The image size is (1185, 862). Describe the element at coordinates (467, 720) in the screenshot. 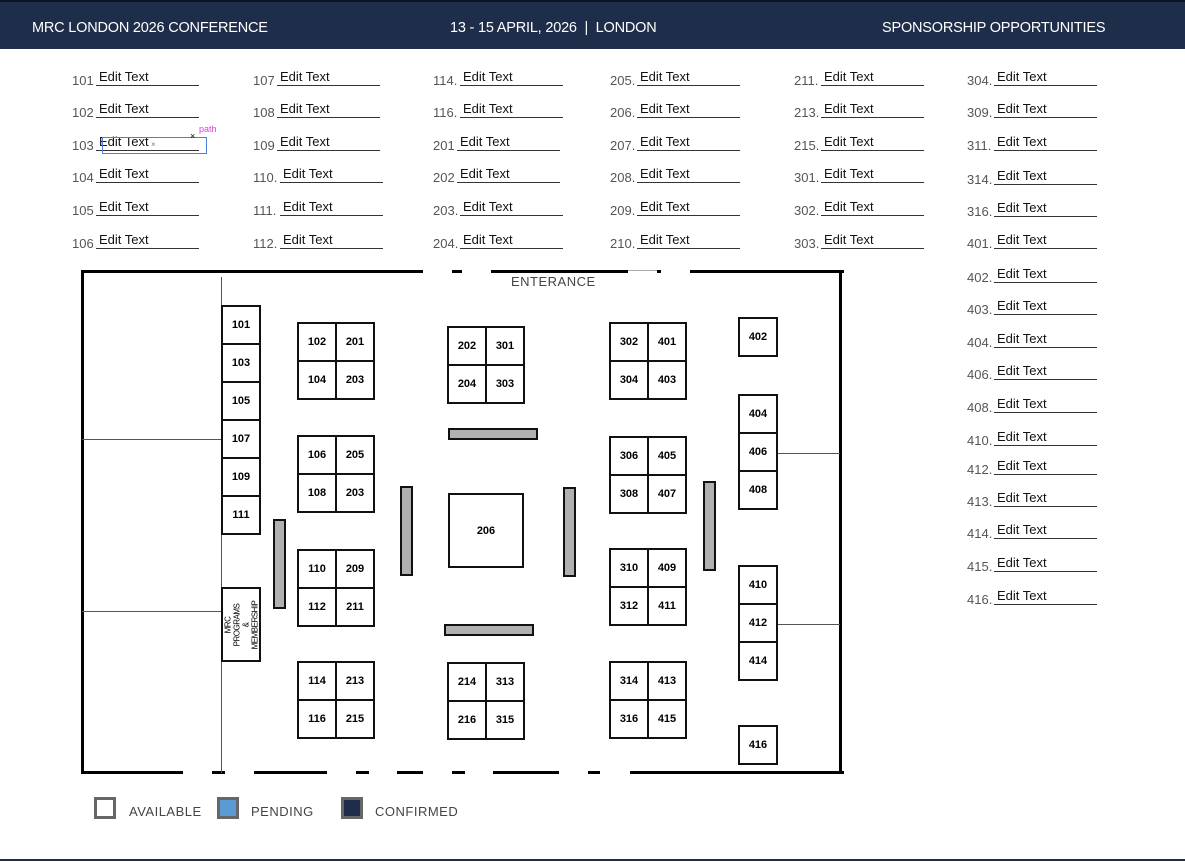

I see `booth-216: 216` at that location.